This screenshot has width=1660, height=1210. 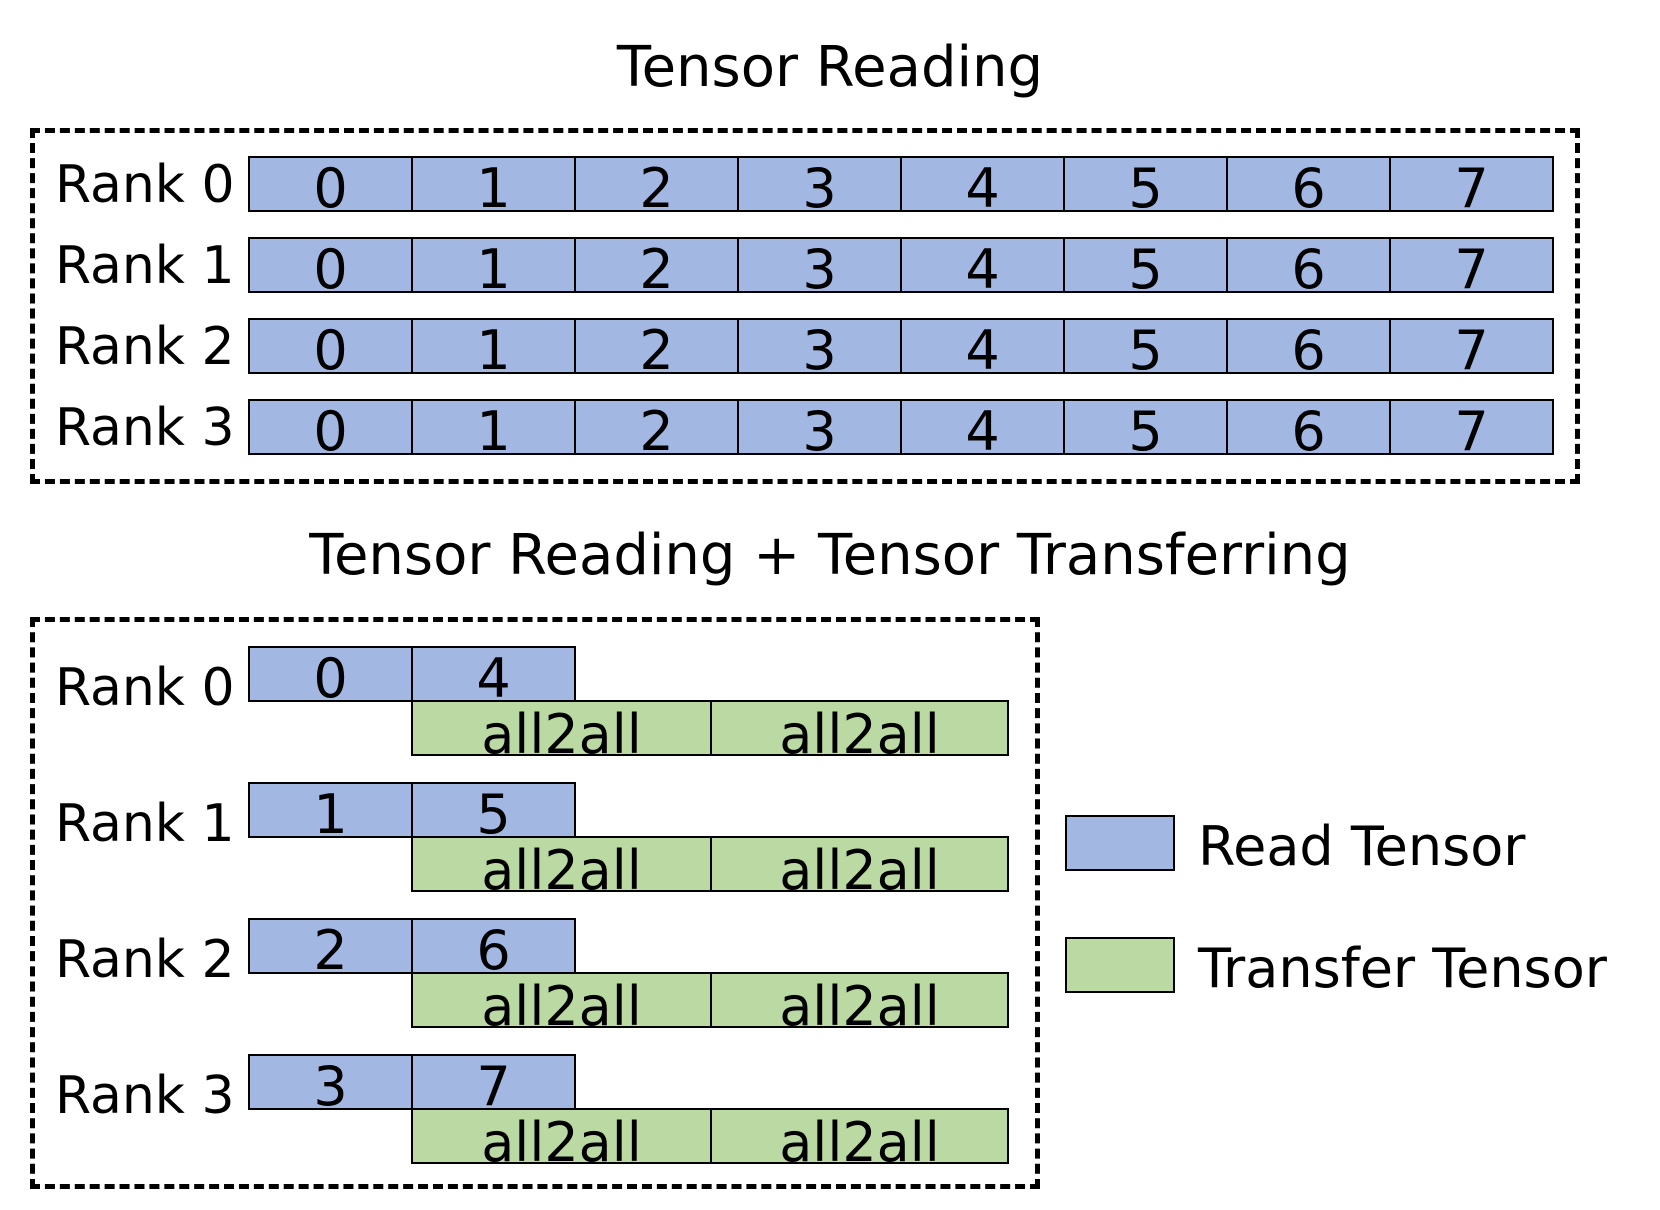 What do you see at coordinates (145, 428) in the screenshot?
I see `top-rank-label: Rank 3` at bounding box center [145, 428].